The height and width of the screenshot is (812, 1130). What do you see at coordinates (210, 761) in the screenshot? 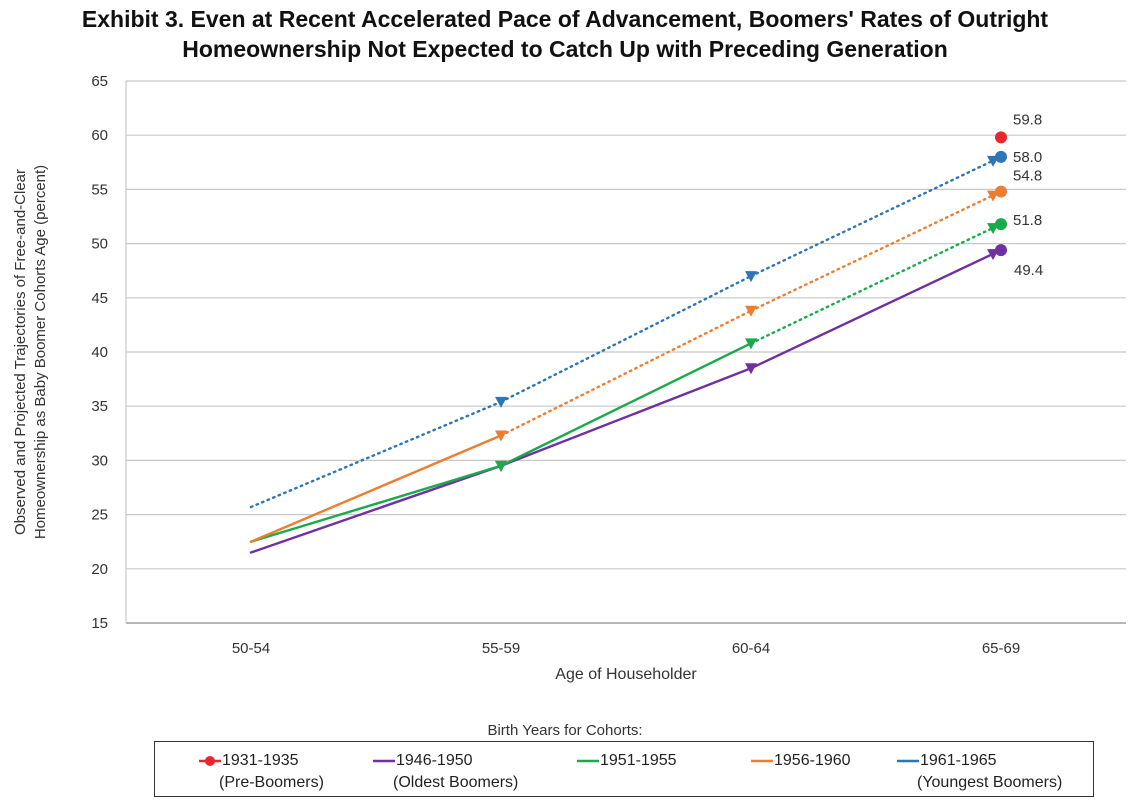
I see `legend-swatch-1931-1935` at bounding box center [210, 761].